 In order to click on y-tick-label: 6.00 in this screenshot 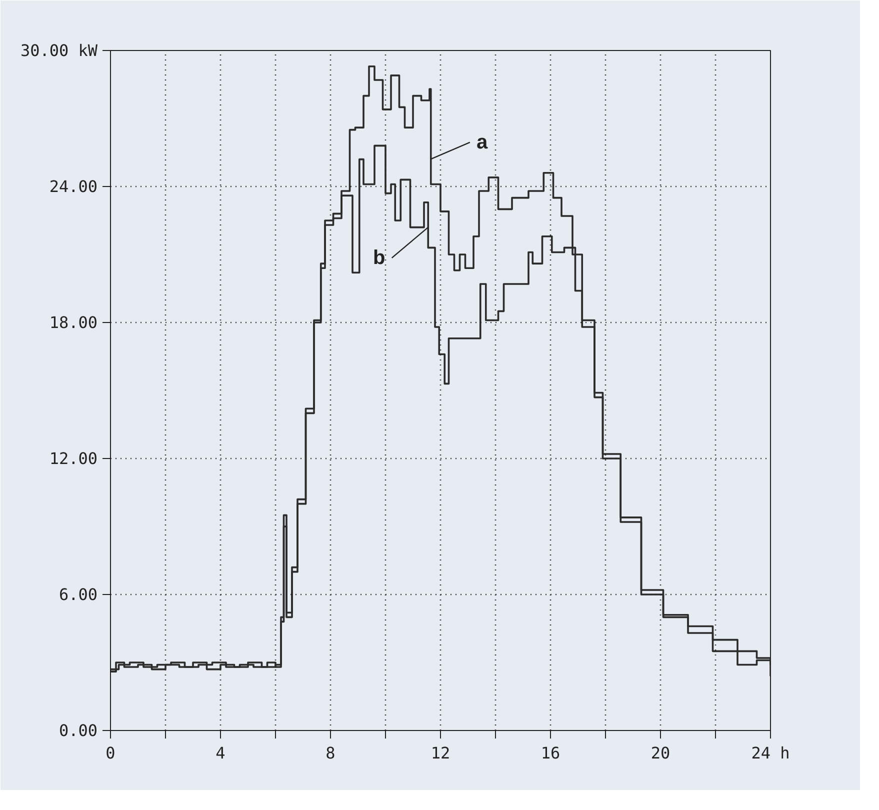, I will do `click(78, 594)`.